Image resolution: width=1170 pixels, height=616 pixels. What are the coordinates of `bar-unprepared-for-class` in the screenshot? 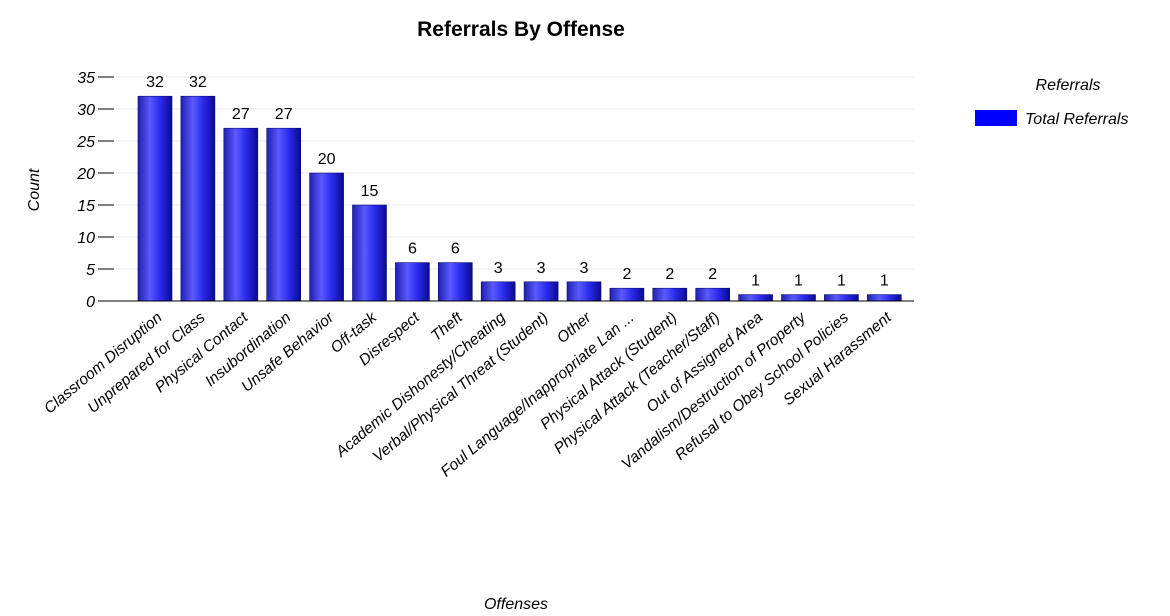 It's located at (198, 198).